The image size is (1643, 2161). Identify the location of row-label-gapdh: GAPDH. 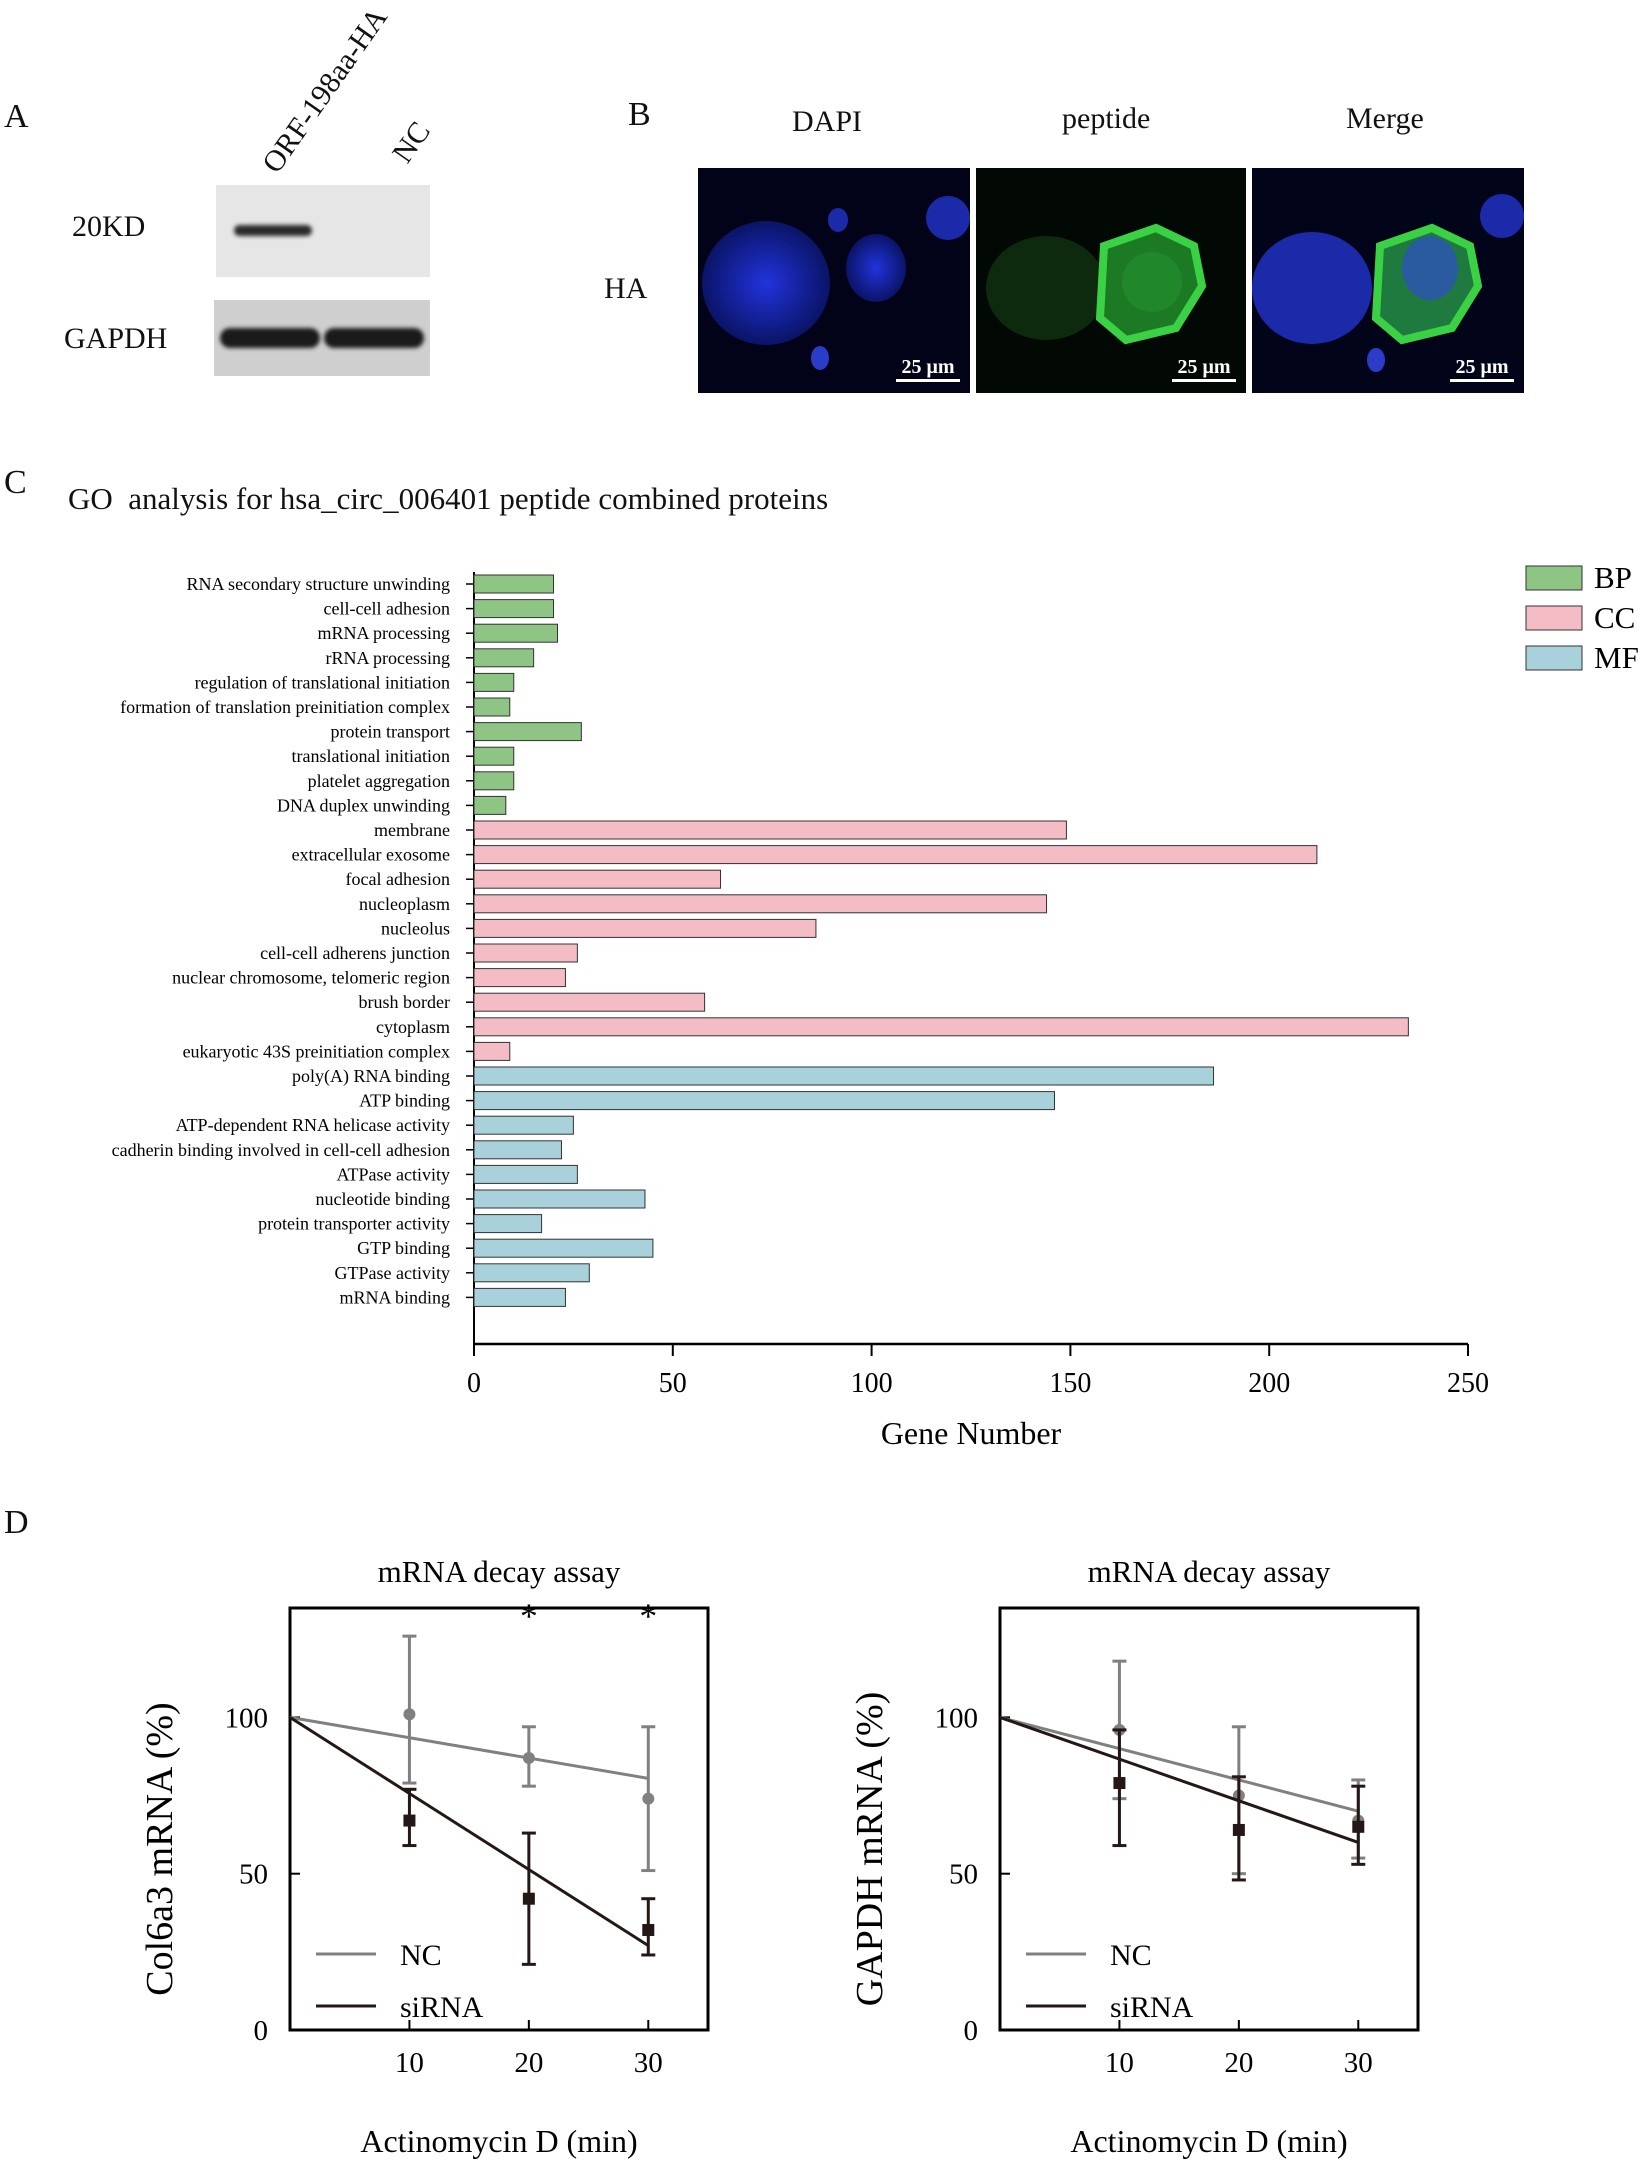
(116, 338).